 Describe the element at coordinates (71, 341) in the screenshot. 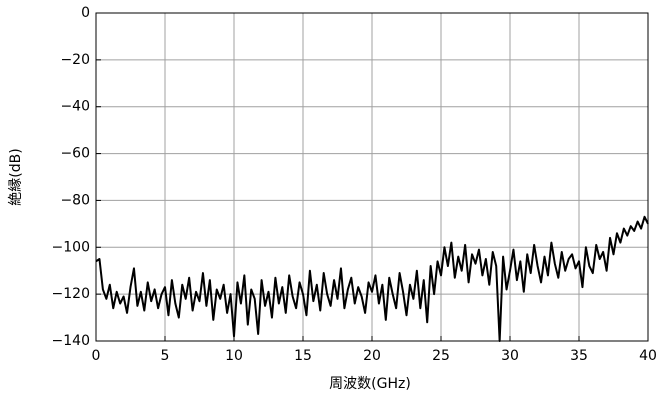

I see `y-tick-label: −140` at that location.